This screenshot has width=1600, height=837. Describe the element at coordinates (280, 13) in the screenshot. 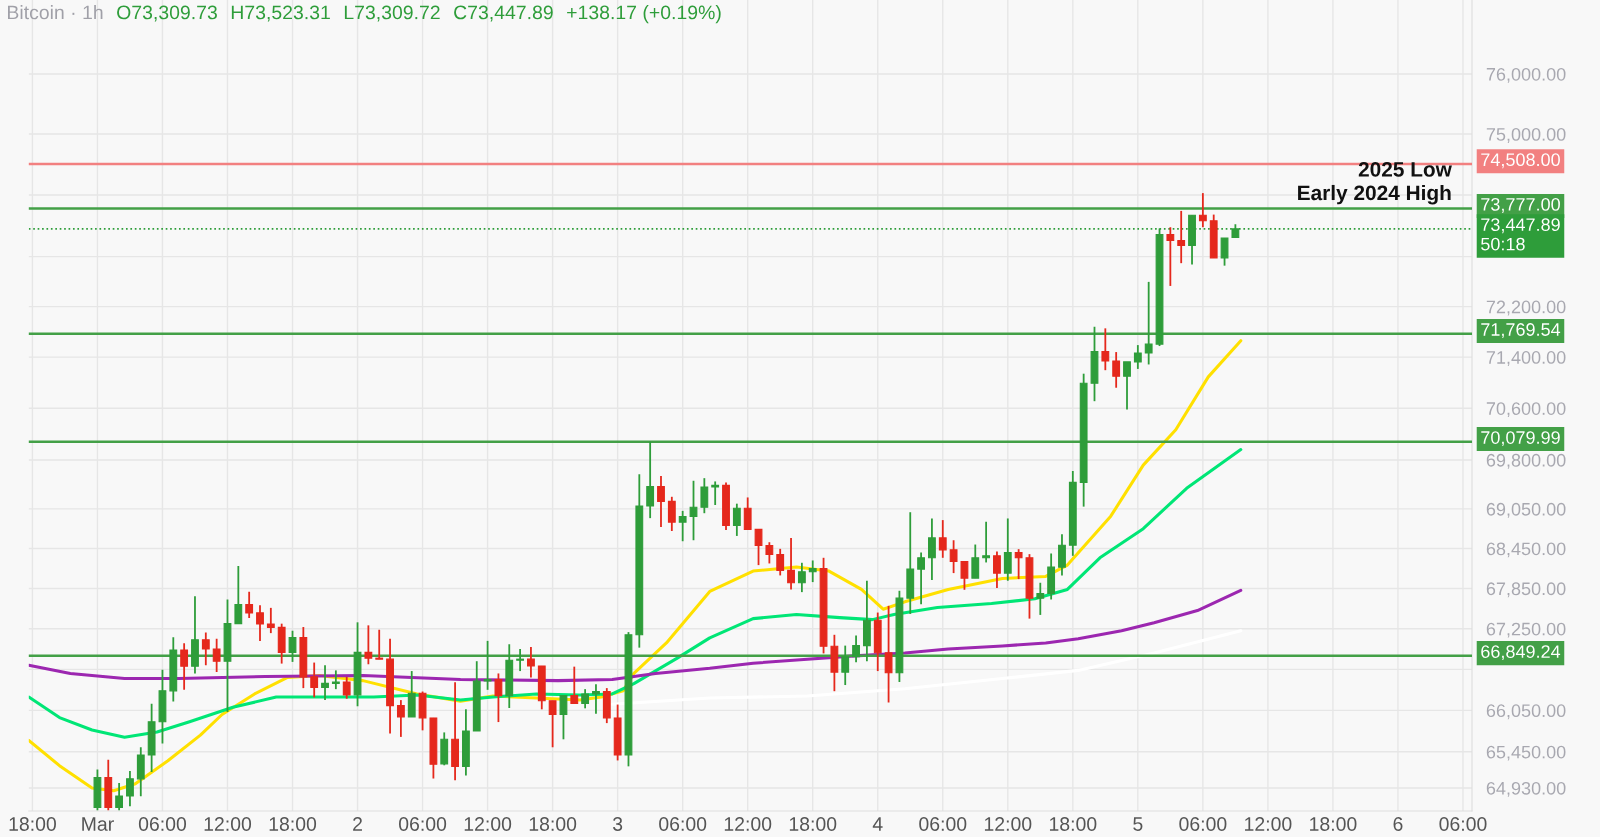

I see `annotation: H73,523.31` at that location.